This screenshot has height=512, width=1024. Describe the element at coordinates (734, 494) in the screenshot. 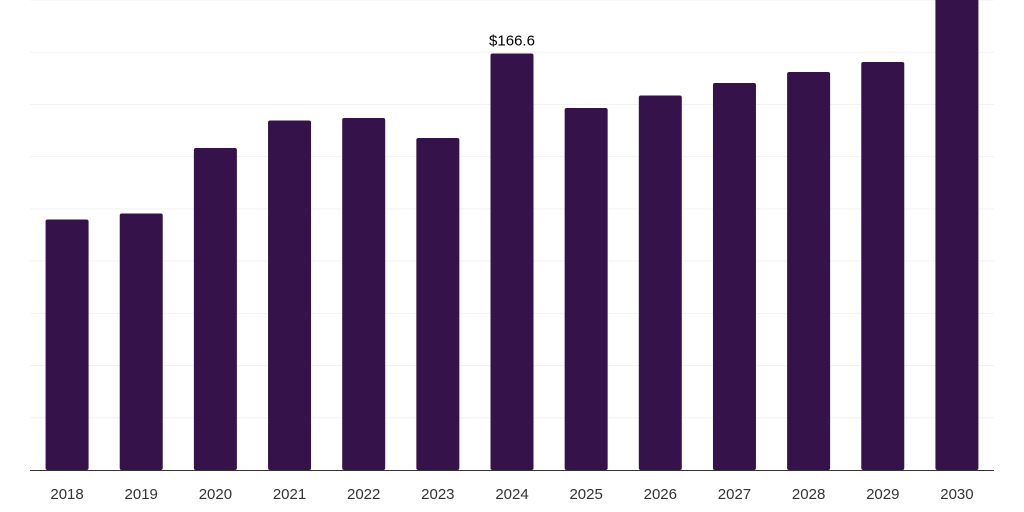

I see `x-tick-label-2027: 2027` at that location.